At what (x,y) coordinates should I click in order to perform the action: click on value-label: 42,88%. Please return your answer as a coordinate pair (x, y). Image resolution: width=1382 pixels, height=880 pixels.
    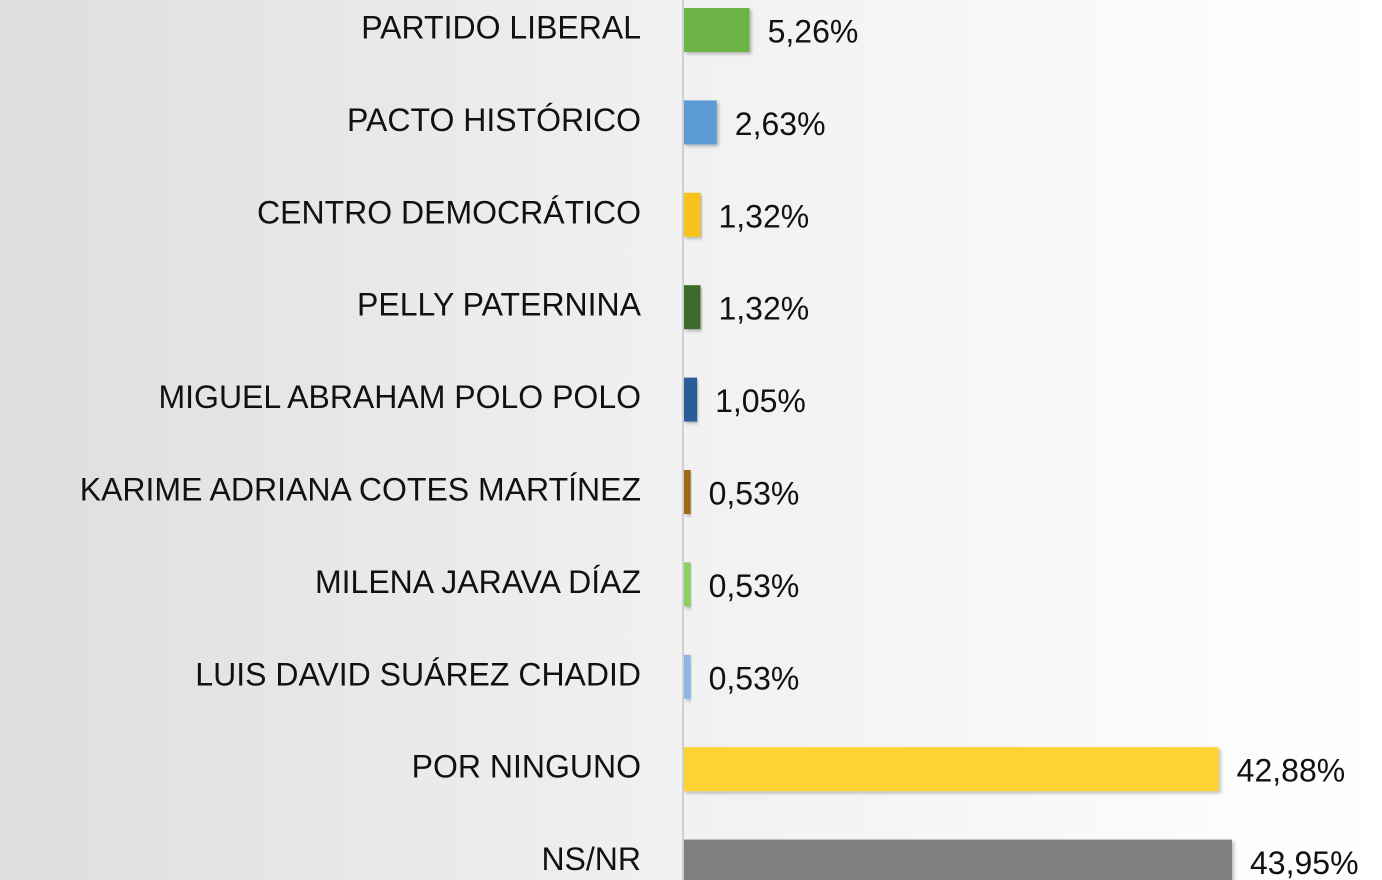
    Looking at the image, I should click on (1291, 771).